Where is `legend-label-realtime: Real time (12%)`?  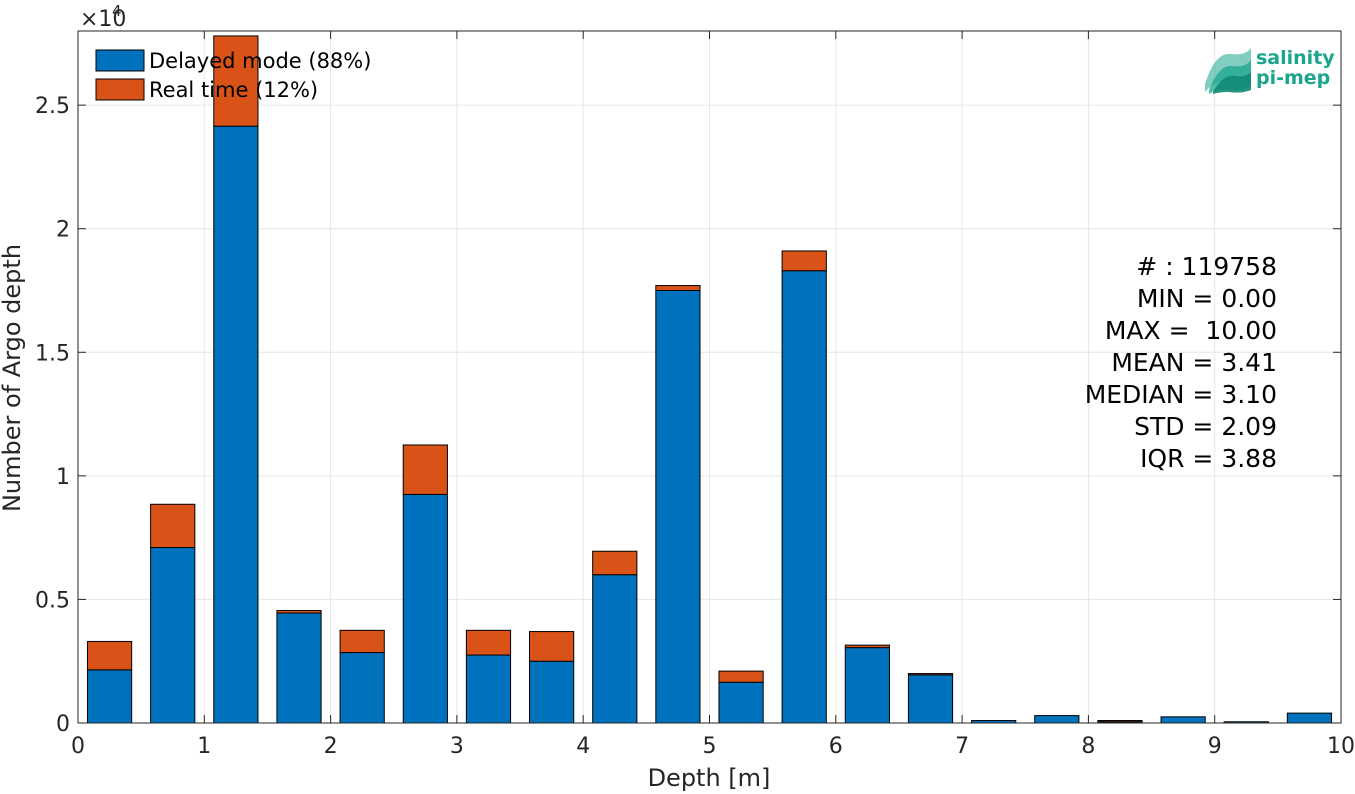 legend-label-realtime: Real time (12%) is located at coordinates (233, 90).